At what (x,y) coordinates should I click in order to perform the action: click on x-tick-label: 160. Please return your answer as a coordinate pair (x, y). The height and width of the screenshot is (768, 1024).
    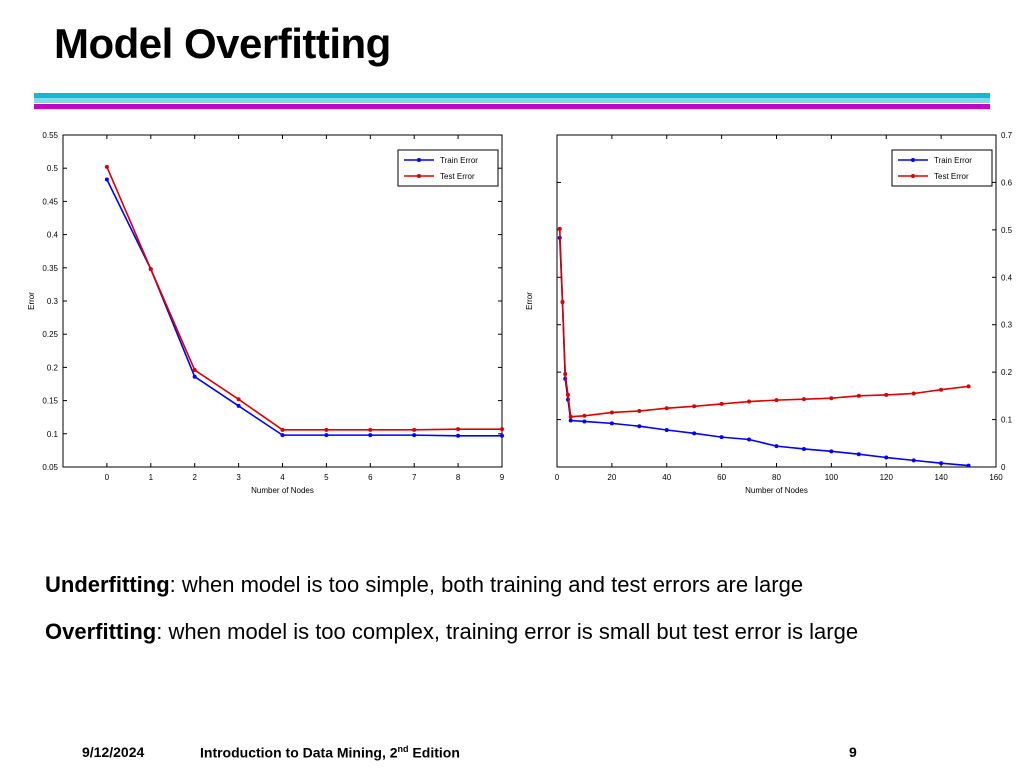
    Looking at the image, I should click on (996, 477).